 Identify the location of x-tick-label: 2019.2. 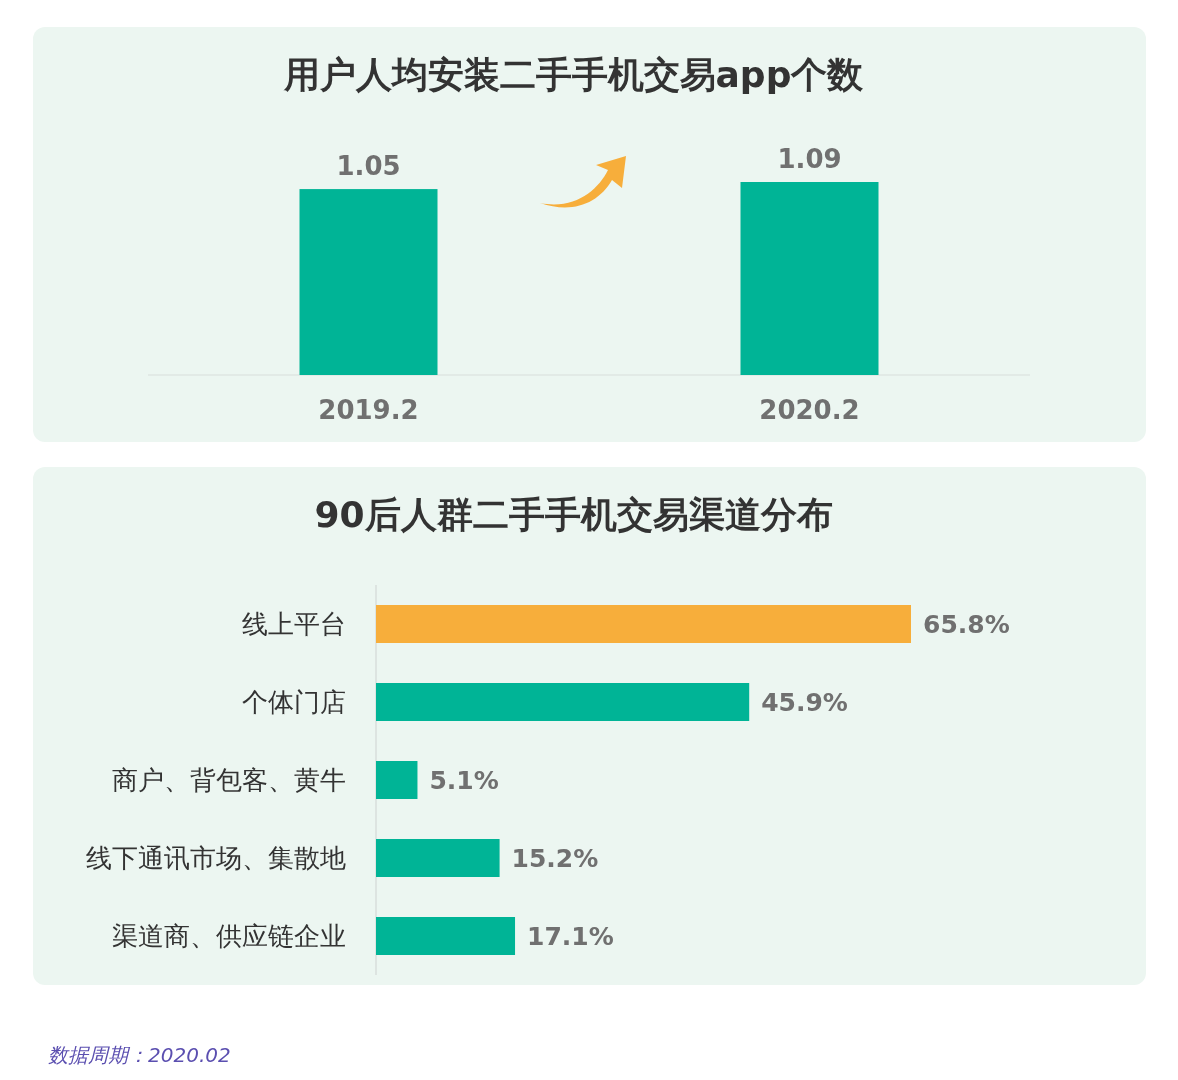
(368, 410).